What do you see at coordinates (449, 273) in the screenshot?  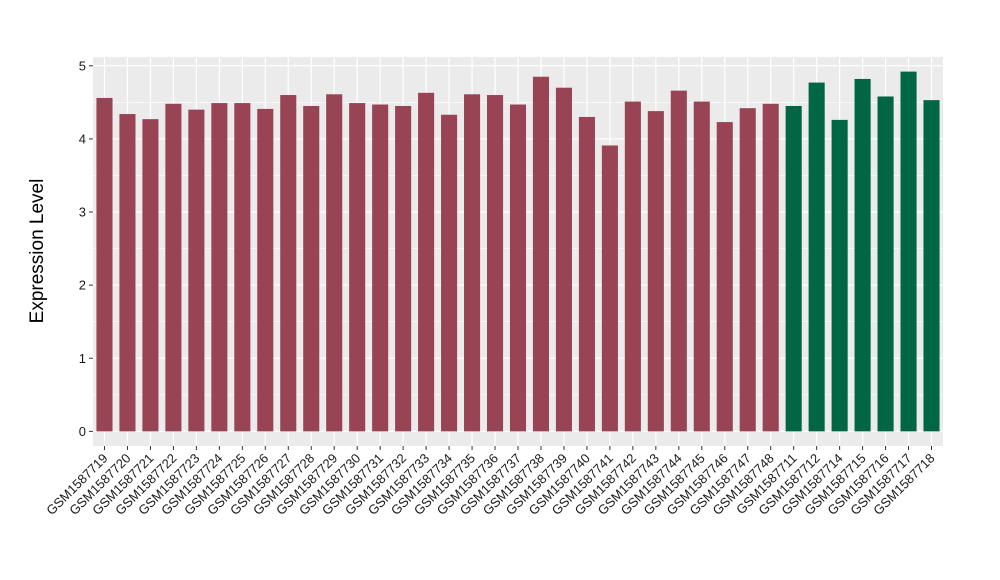 I see `bar-GSM1587734` at bounding box center [449, 273].